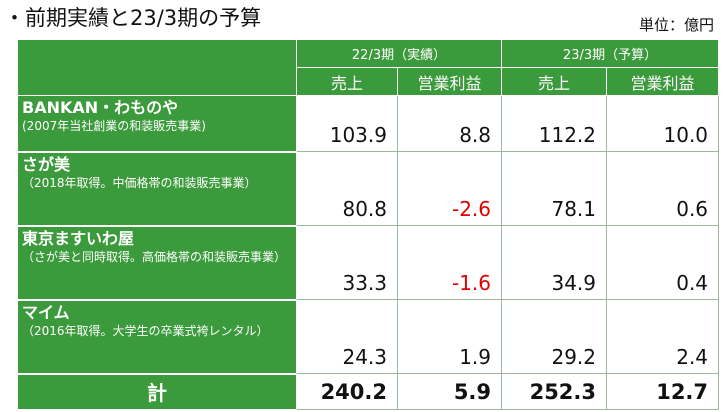 The height and width of the screenshot is (412, 724). What do you see at coordinates (663, 262) in the screenshot?
I see `op-profit-budget-value: 0.4` at bounding box center [663, 262].